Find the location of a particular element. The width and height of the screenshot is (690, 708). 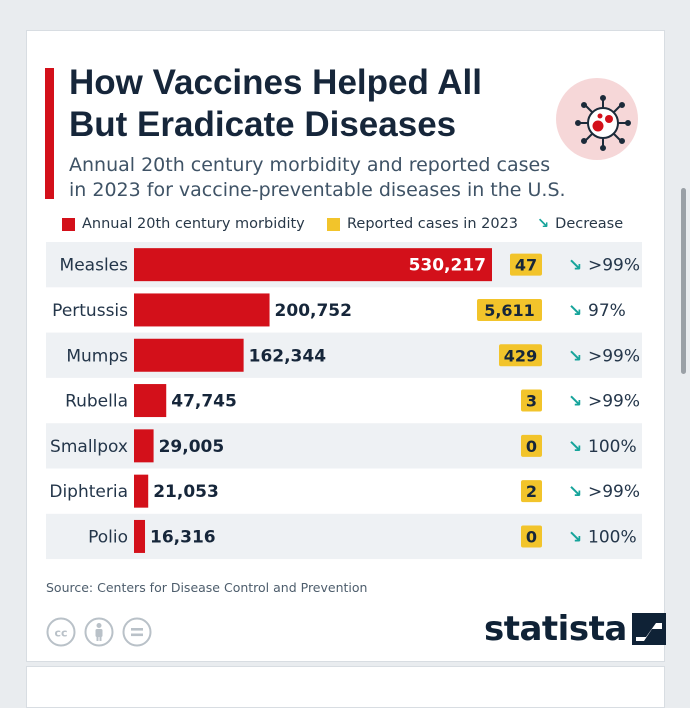

value-label-morbidity: 200,752 is located at coordinates (313, 311).